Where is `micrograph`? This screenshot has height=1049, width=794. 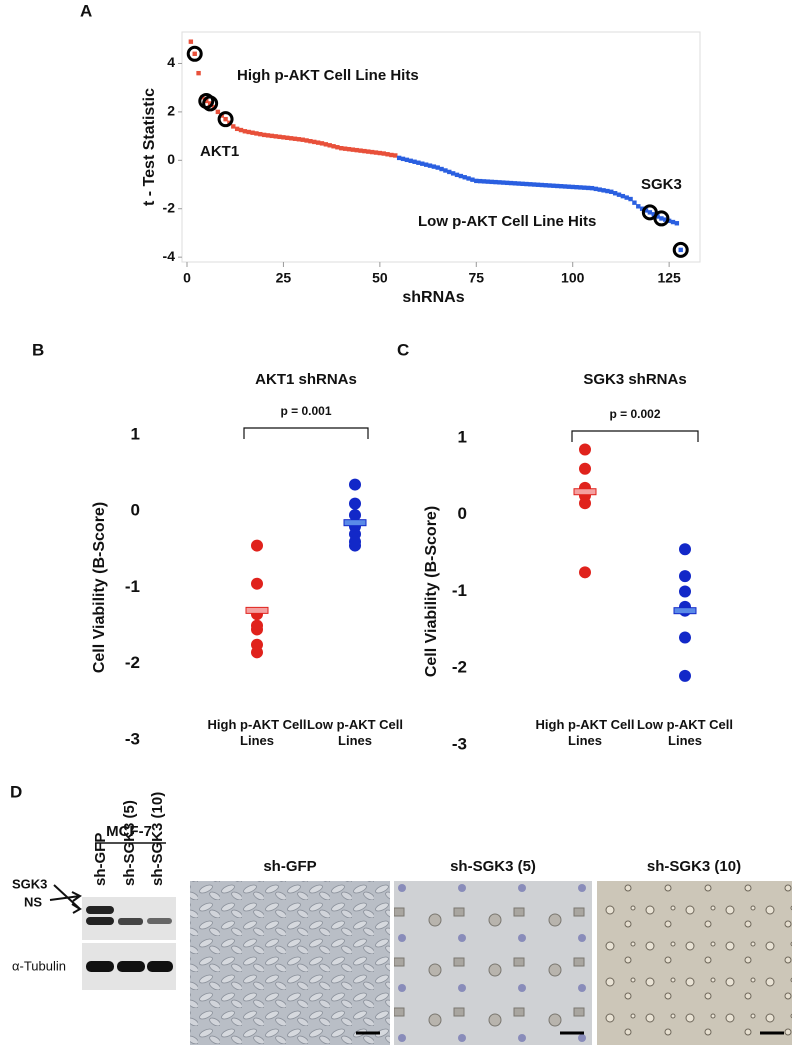 micrograph is located at coordinates (493, 963).